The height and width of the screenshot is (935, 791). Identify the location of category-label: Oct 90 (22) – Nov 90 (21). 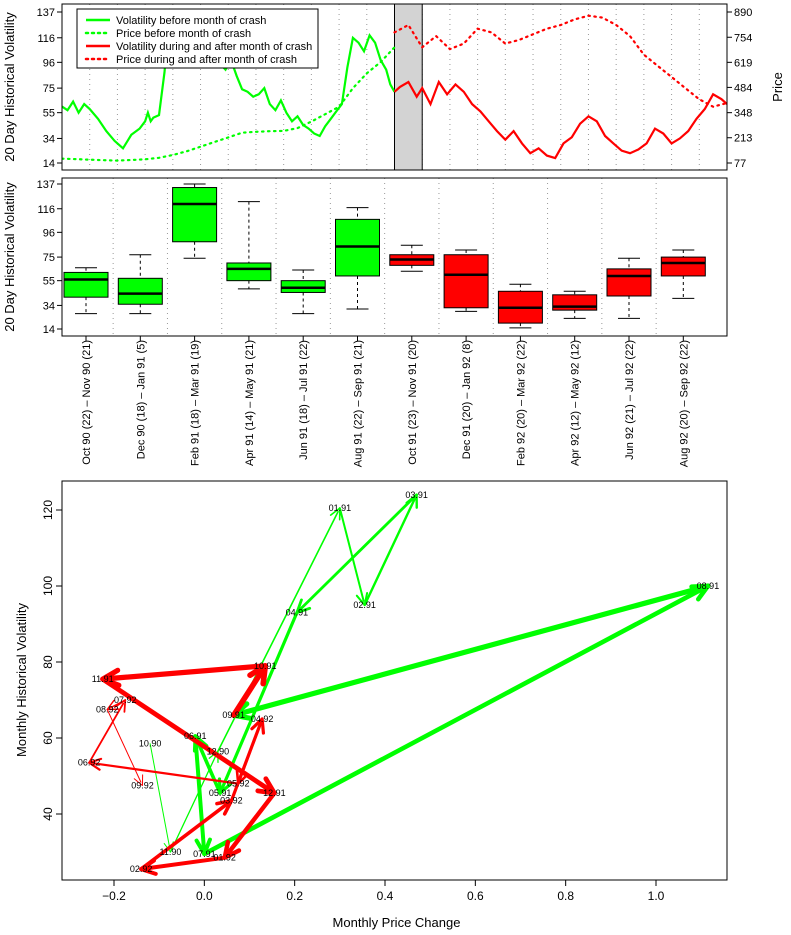
(87, 402).